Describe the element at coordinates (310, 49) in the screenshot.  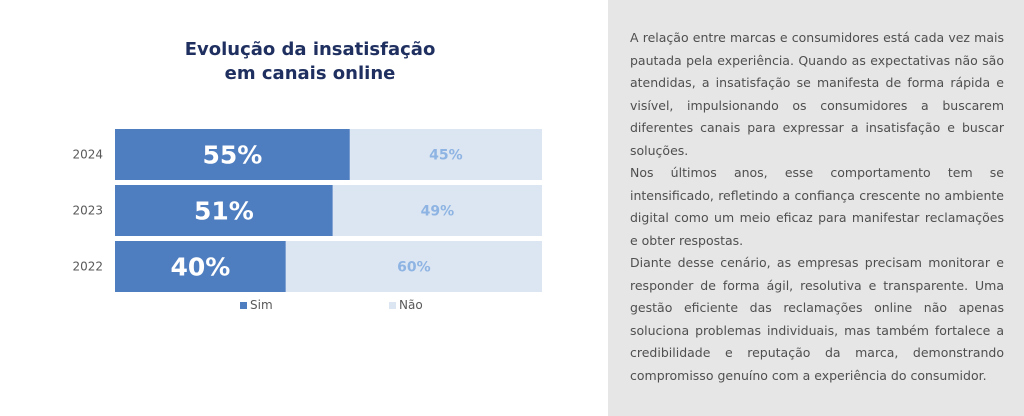
I see `chart-title-line-1: Evolução da insatisfação` at that location.